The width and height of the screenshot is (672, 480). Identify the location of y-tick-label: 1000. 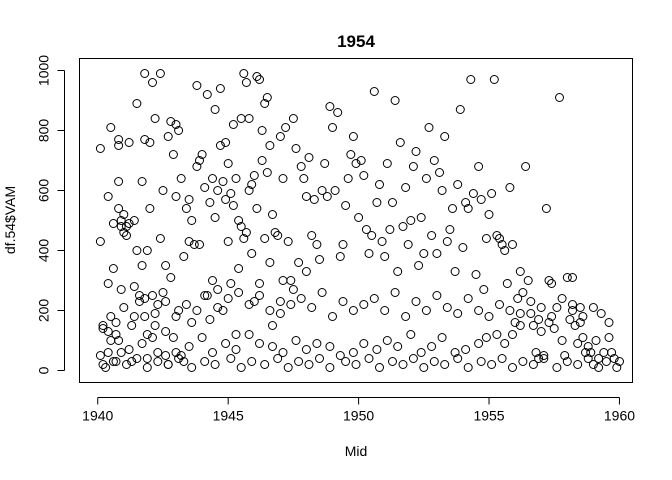
(44, 70).